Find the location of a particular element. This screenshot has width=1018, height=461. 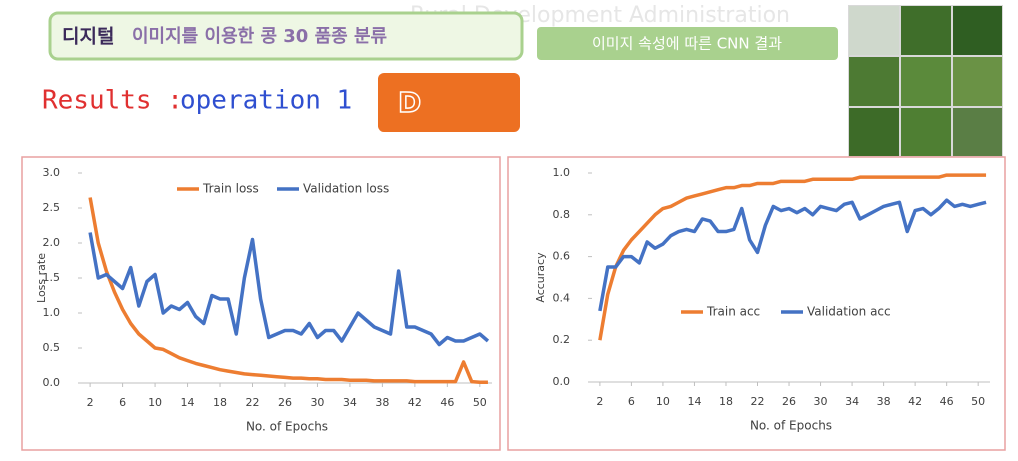

y-axis-title: Accuracy is located at coordinates (540, 277).